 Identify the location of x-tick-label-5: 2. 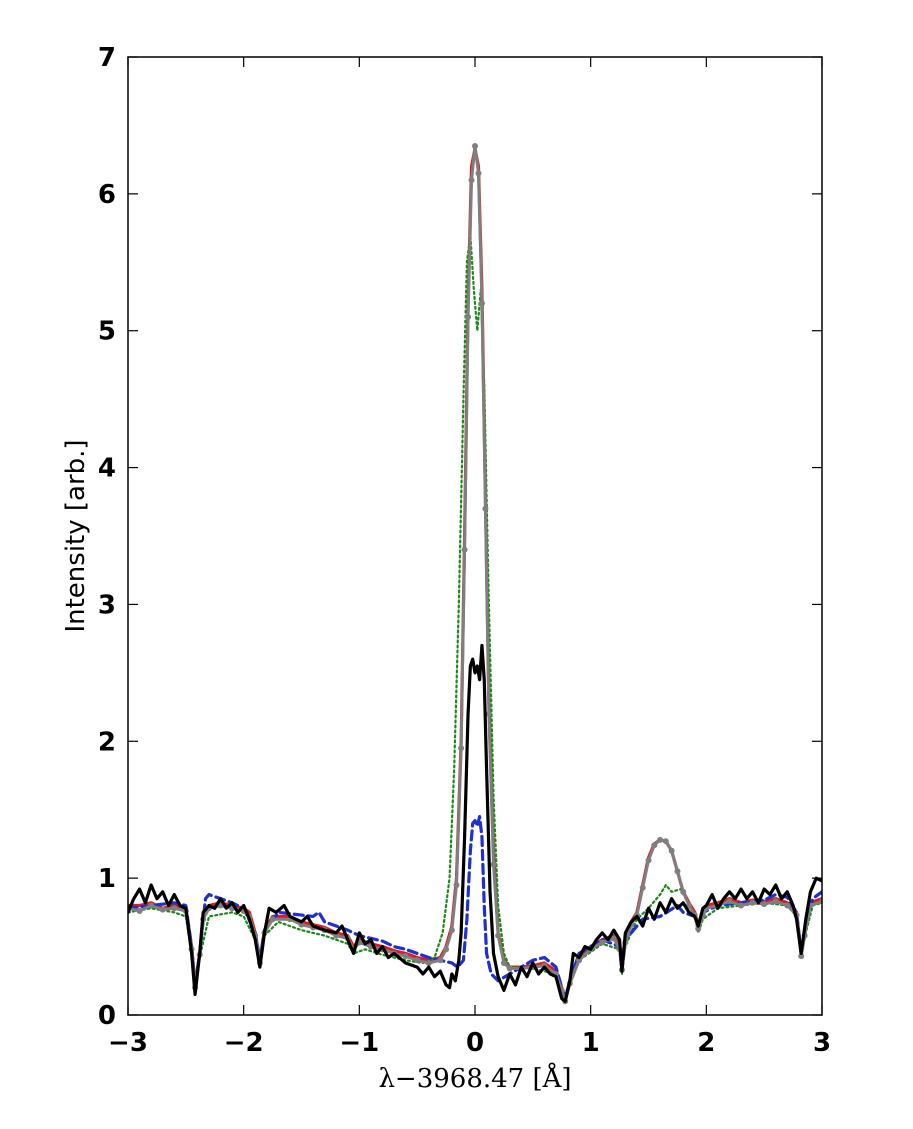
(706, 1043).